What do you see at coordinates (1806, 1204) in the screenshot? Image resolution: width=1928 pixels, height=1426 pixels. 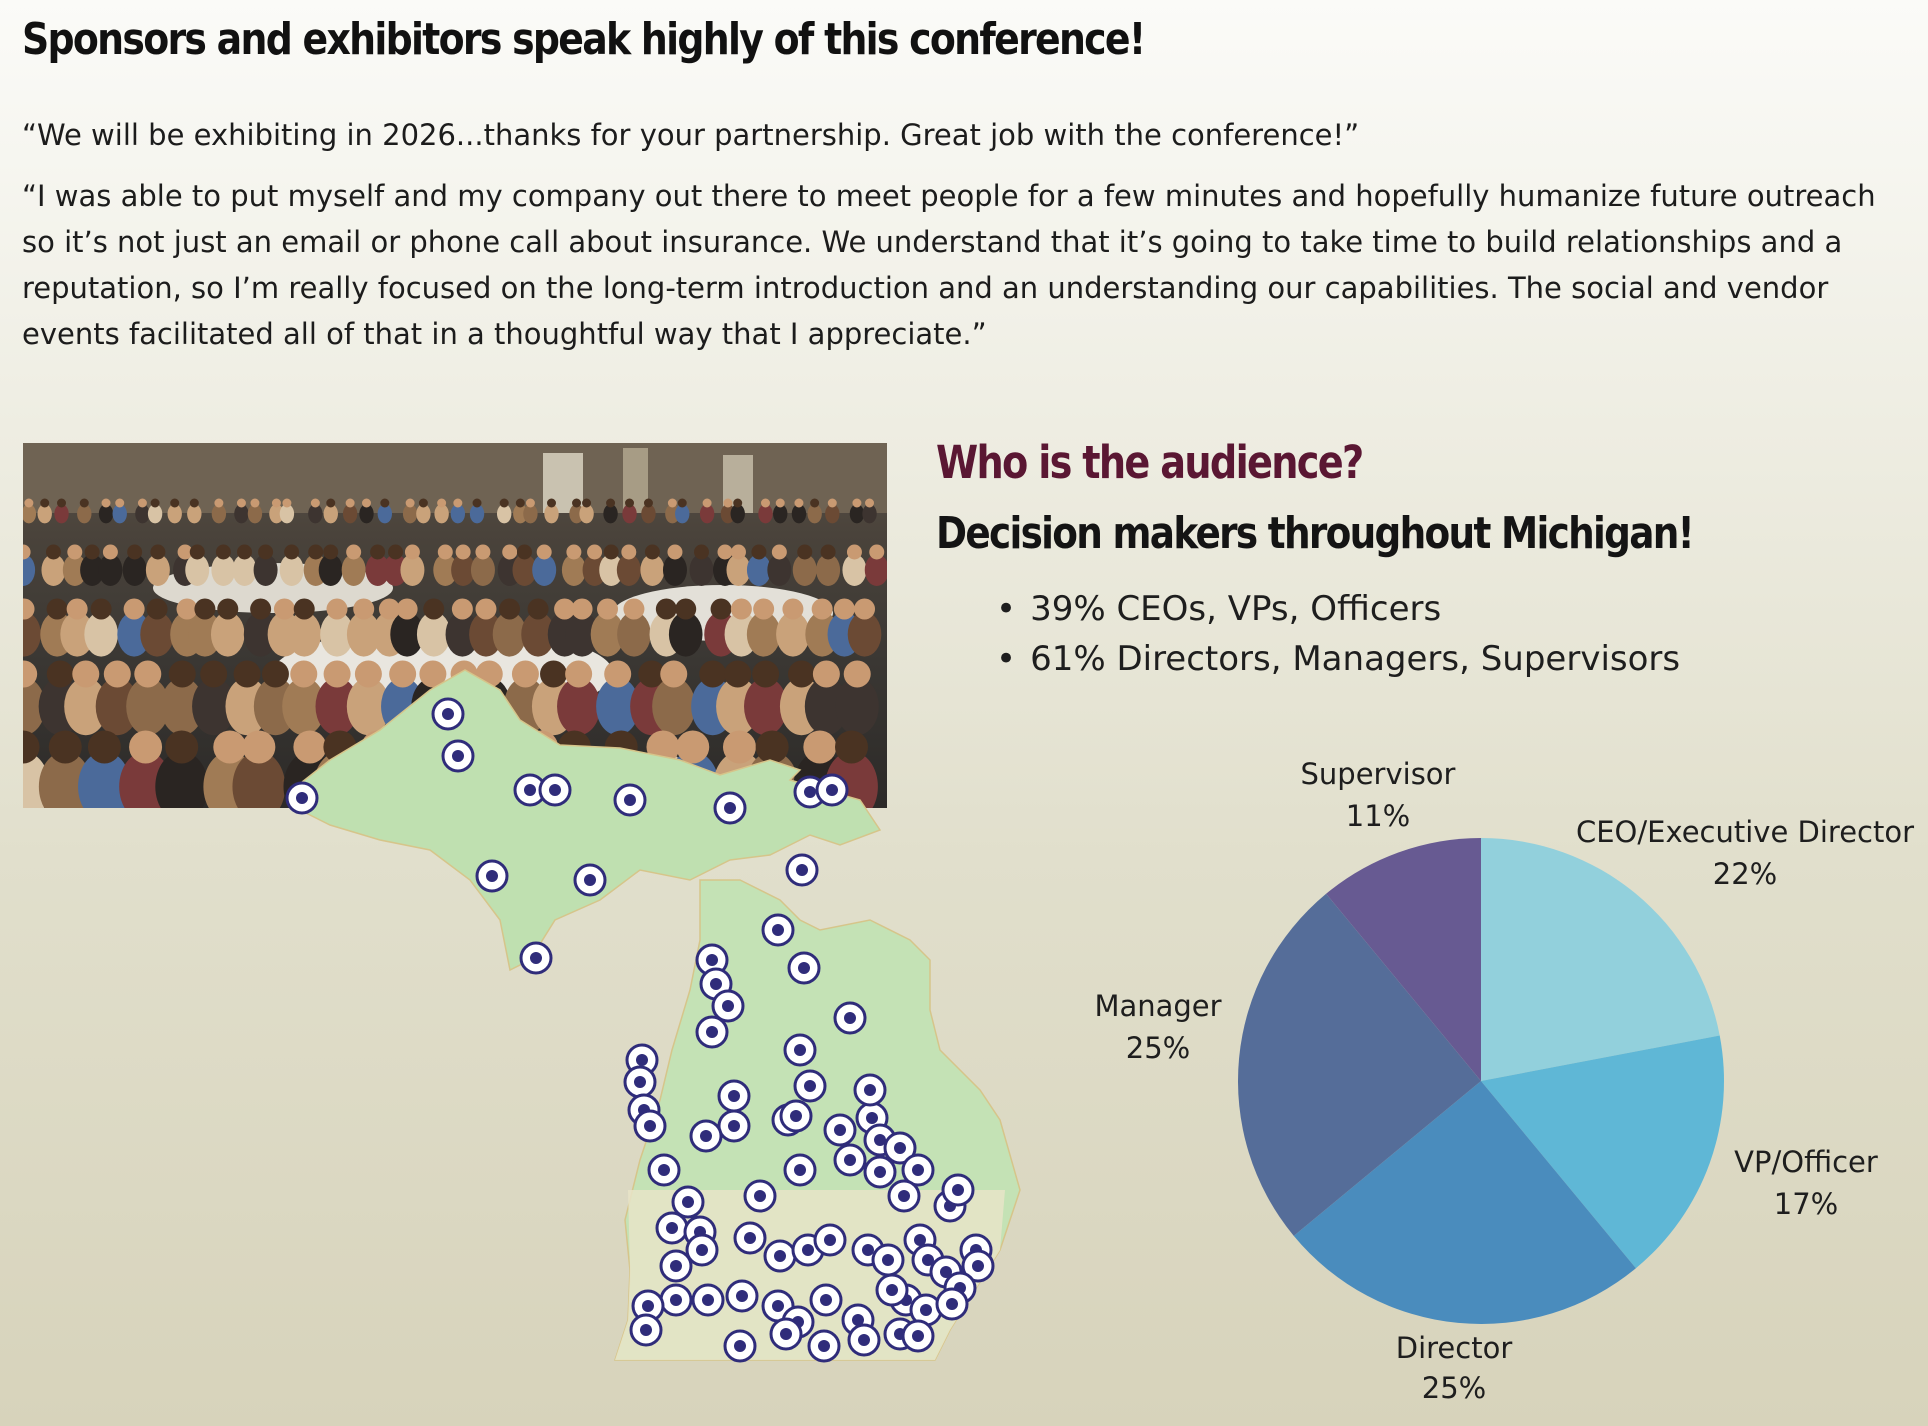 I see `pie-value-label: 17%` at bounding box center [1806, 1204].